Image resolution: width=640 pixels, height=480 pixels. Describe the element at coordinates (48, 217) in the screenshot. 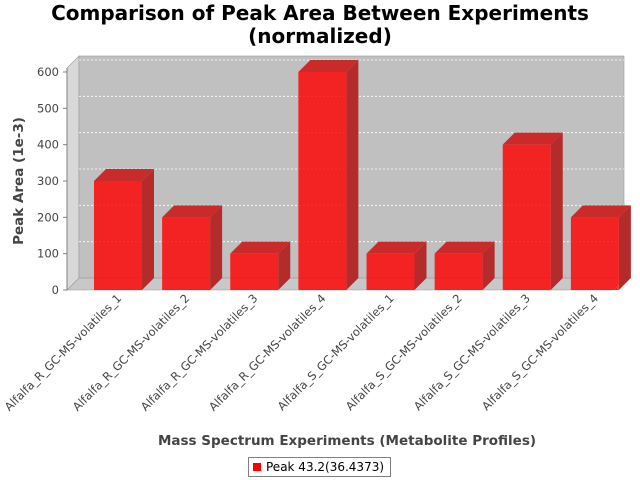

I see `y-tick-label: 200` at that location.